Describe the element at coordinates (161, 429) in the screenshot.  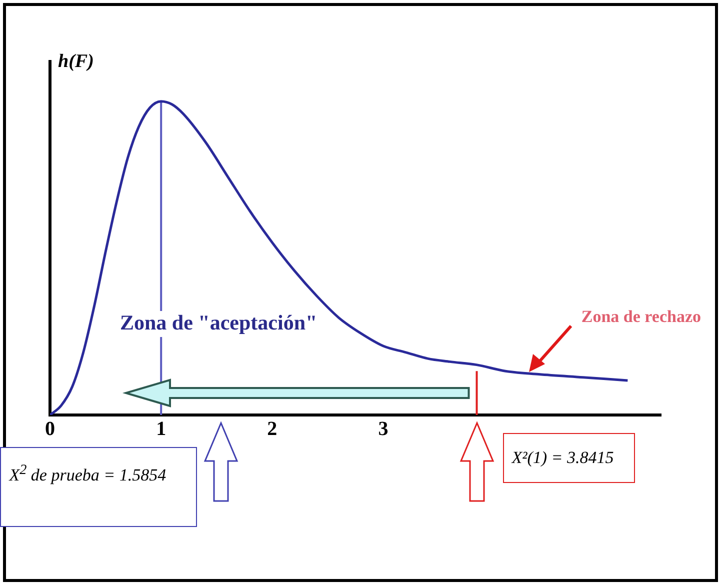
I see `x-tick-label: 1` at that location.